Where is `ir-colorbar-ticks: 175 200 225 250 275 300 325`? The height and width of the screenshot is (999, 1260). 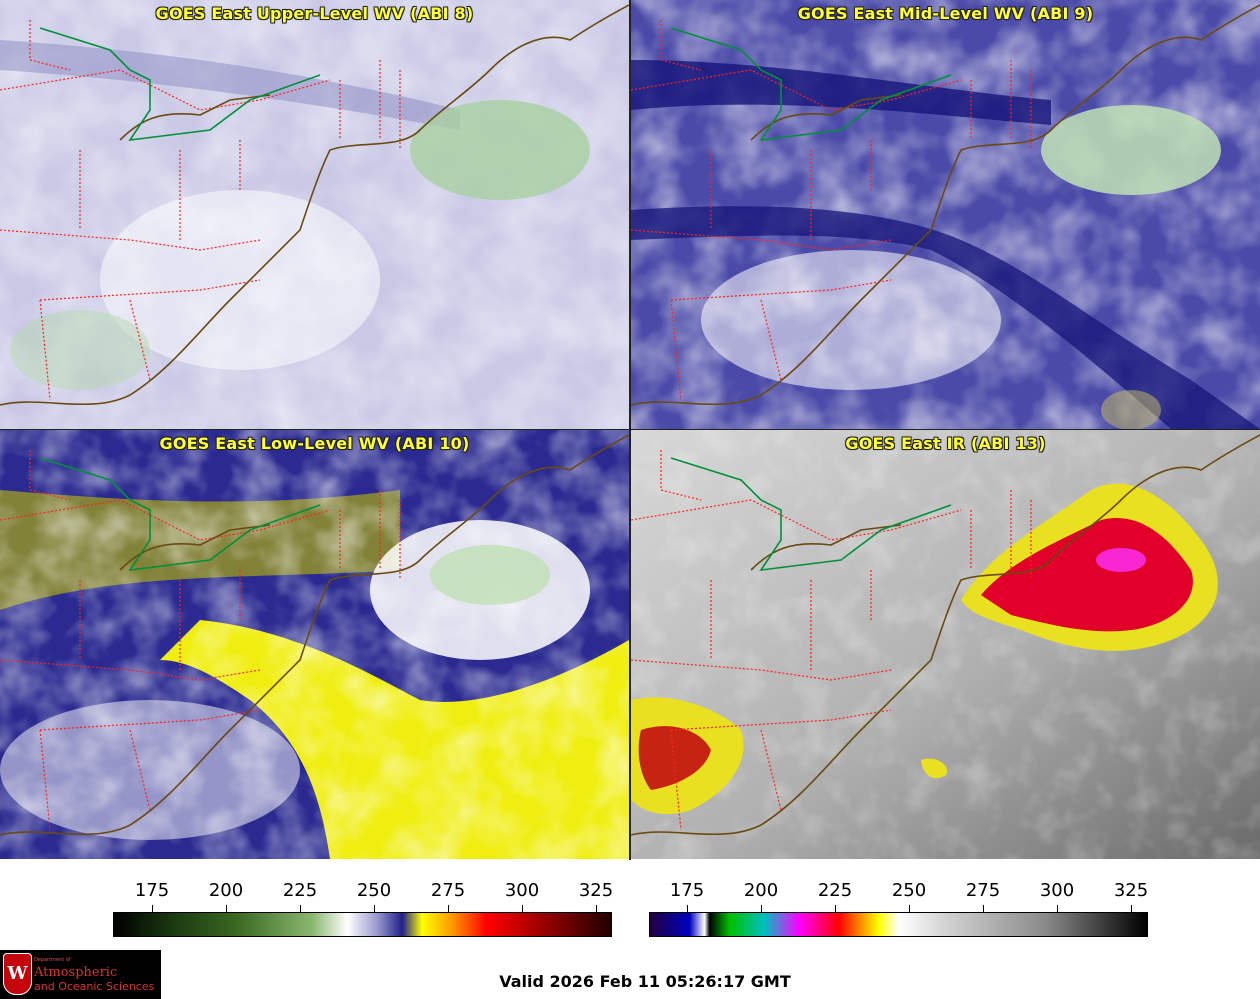 ir-colorbar-ticks: 175 200 225 250 275 300 325 is located at coordinates (630, 896).